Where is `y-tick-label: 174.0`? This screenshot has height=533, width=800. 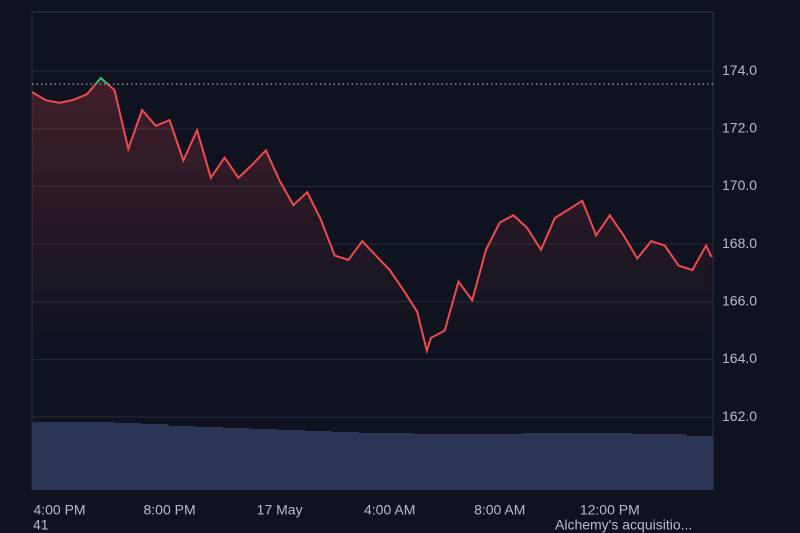
y-tick-label: 174.0 is located at coordinates (739, 70).